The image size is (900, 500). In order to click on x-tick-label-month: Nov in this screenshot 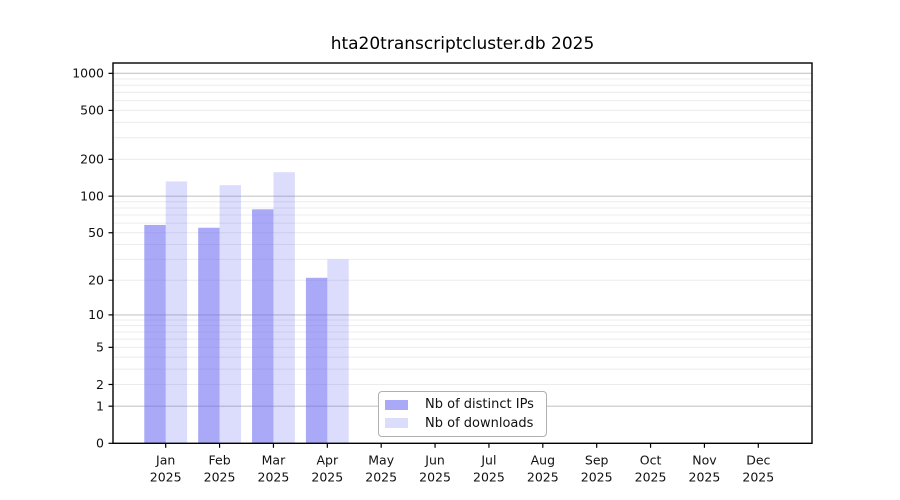, I will do `click(704, 459)`.